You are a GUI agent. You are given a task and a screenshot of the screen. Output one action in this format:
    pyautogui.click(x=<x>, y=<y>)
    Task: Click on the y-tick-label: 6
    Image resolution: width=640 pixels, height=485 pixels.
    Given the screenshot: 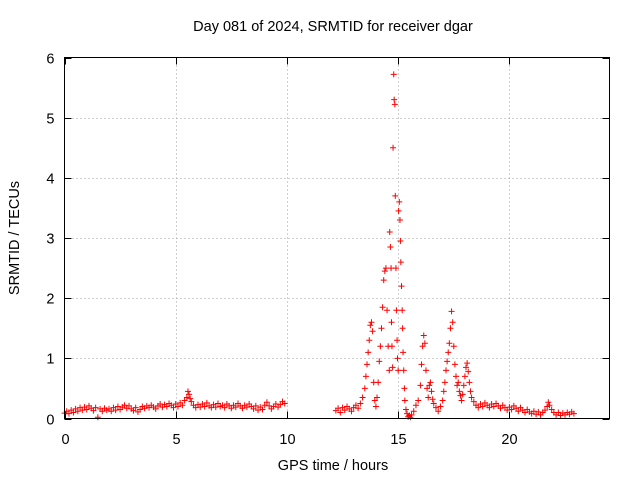 What is the action you would take?
    pyautogui.click(x=50, y=60)
    